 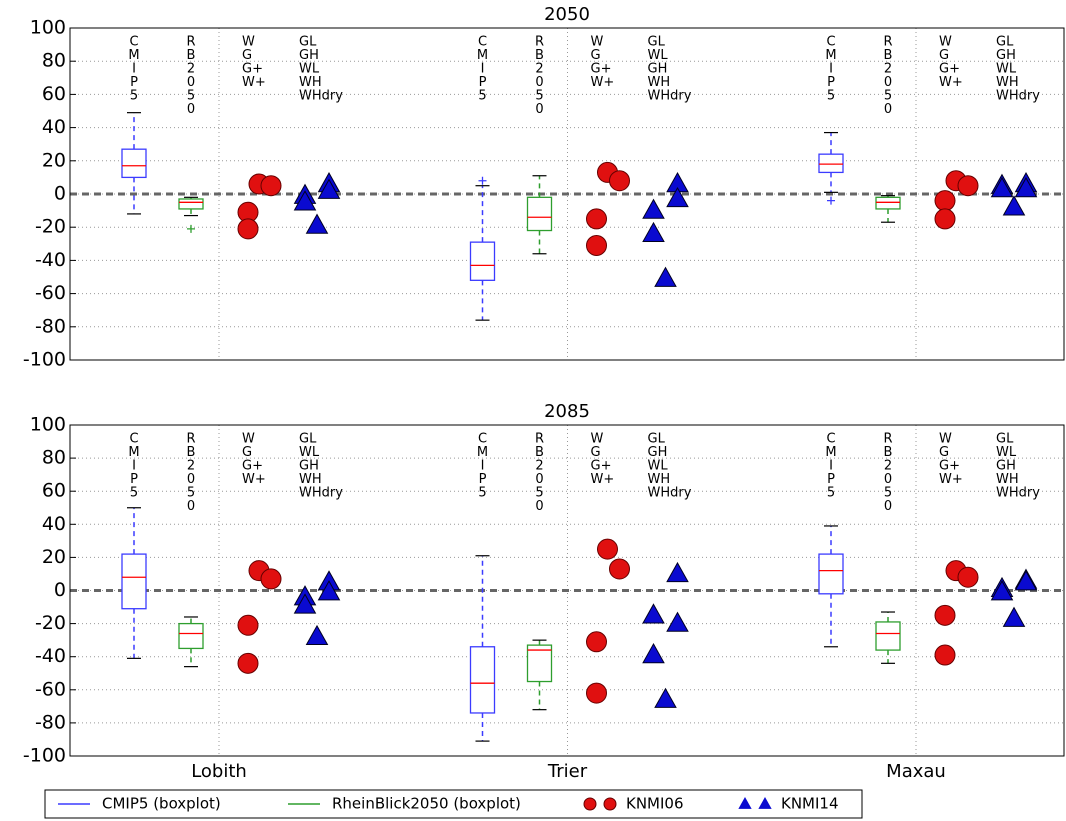 What do you see at coordinates (655, 804) in the screenshot?
I see `legend-label: KNMI06` at bounding box center [655, 804].